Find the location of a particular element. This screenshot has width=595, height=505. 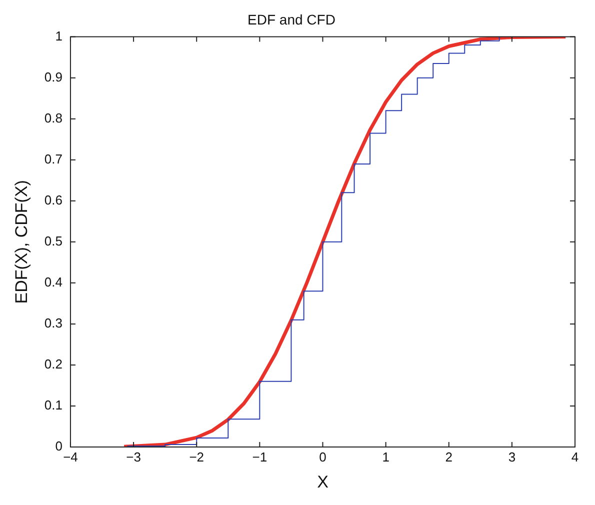

y-tick-label: 0.2 is located at coordinates (53, 364).